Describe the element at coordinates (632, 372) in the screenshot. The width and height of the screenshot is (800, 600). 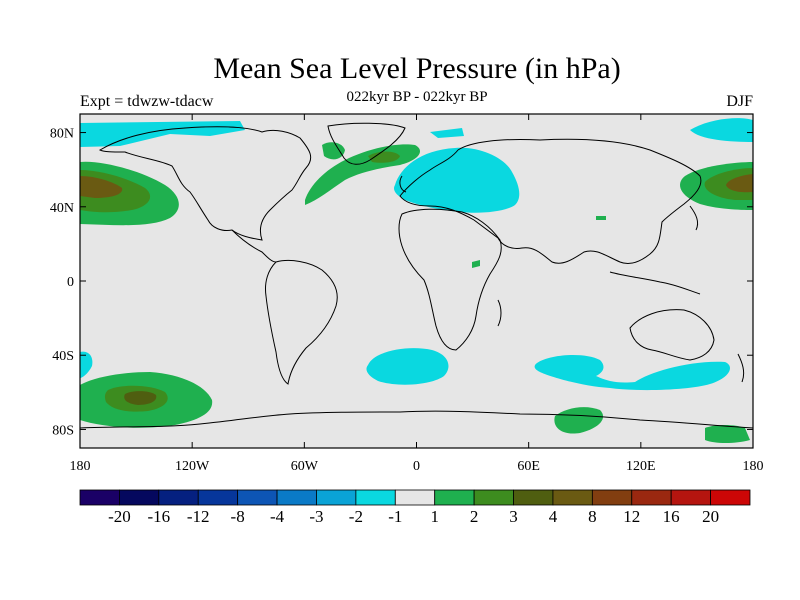
I see `anomaly-cyan-indian-ocean` at that location.